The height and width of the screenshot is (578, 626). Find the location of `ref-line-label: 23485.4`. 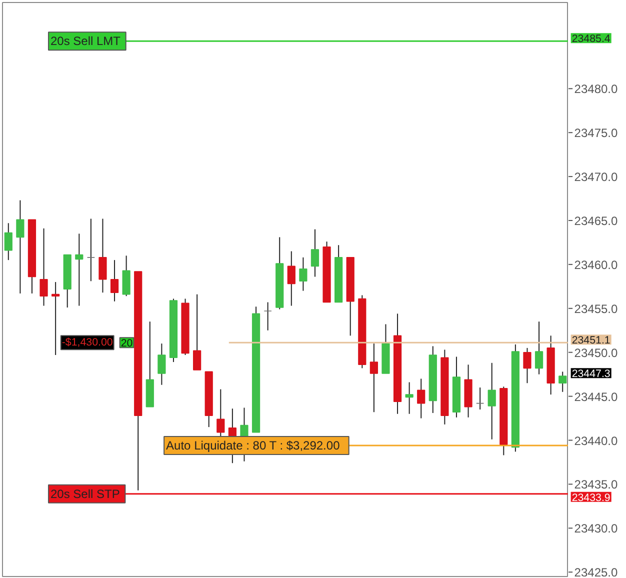

ref-line-label: 23485.4 is located at coordinates (591, 39).